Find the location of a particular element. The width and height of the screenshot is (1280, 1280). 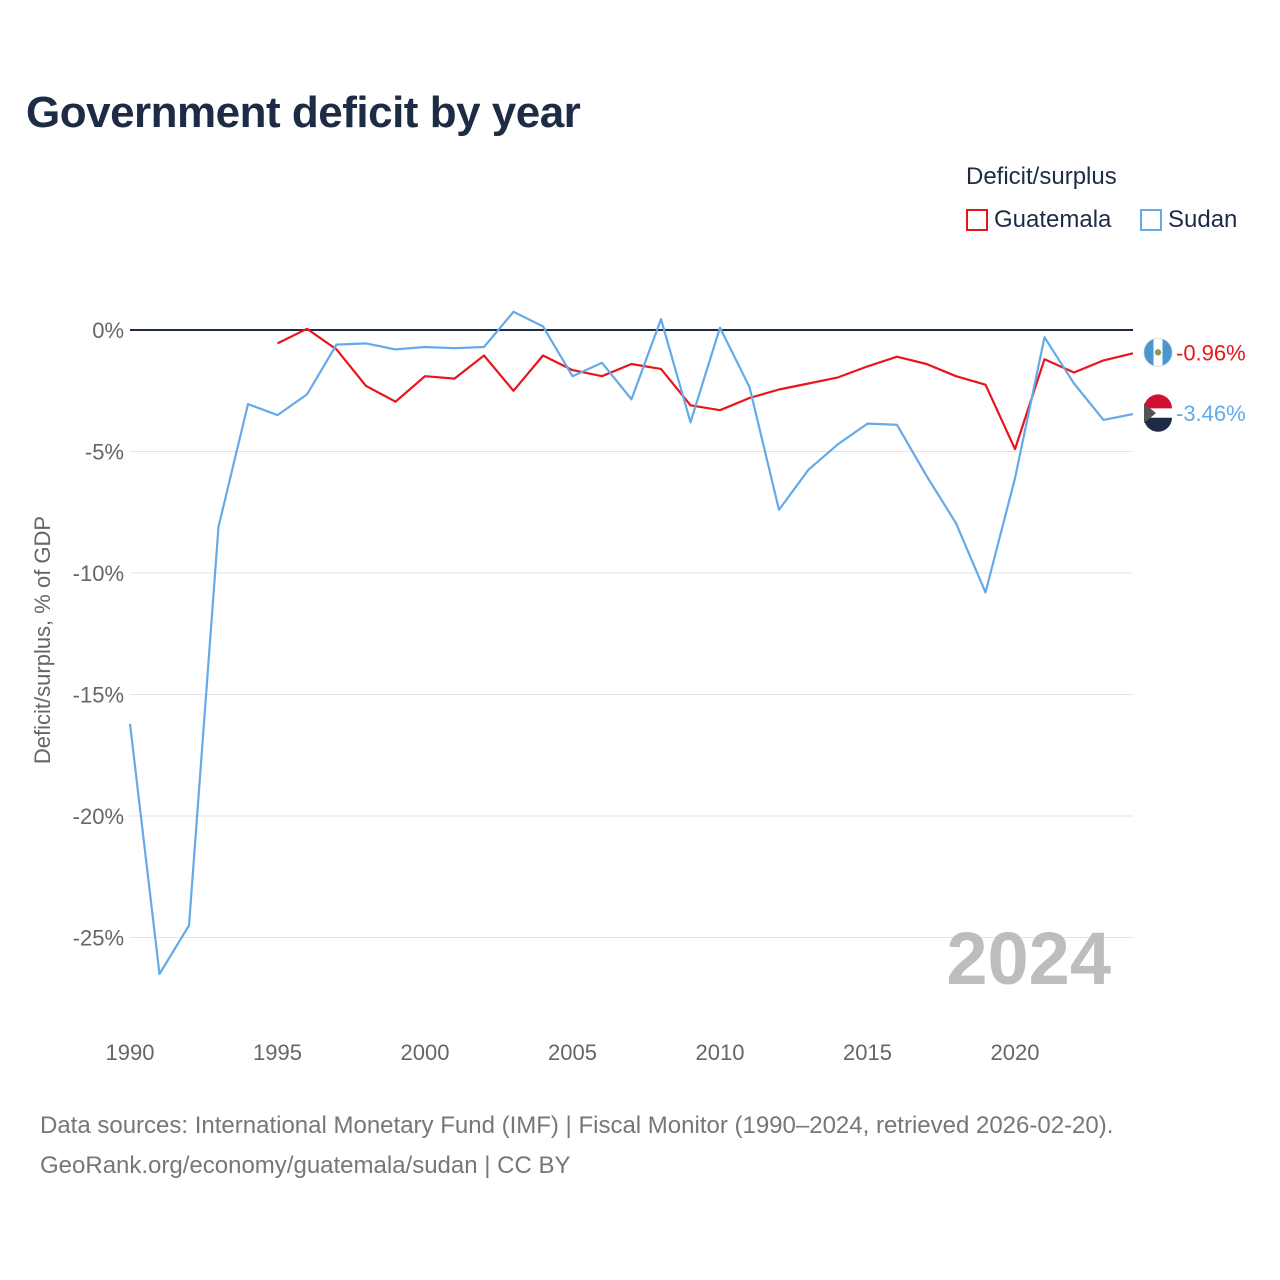

x-tick-label: 2005 is located at coordinates (572, 1052).